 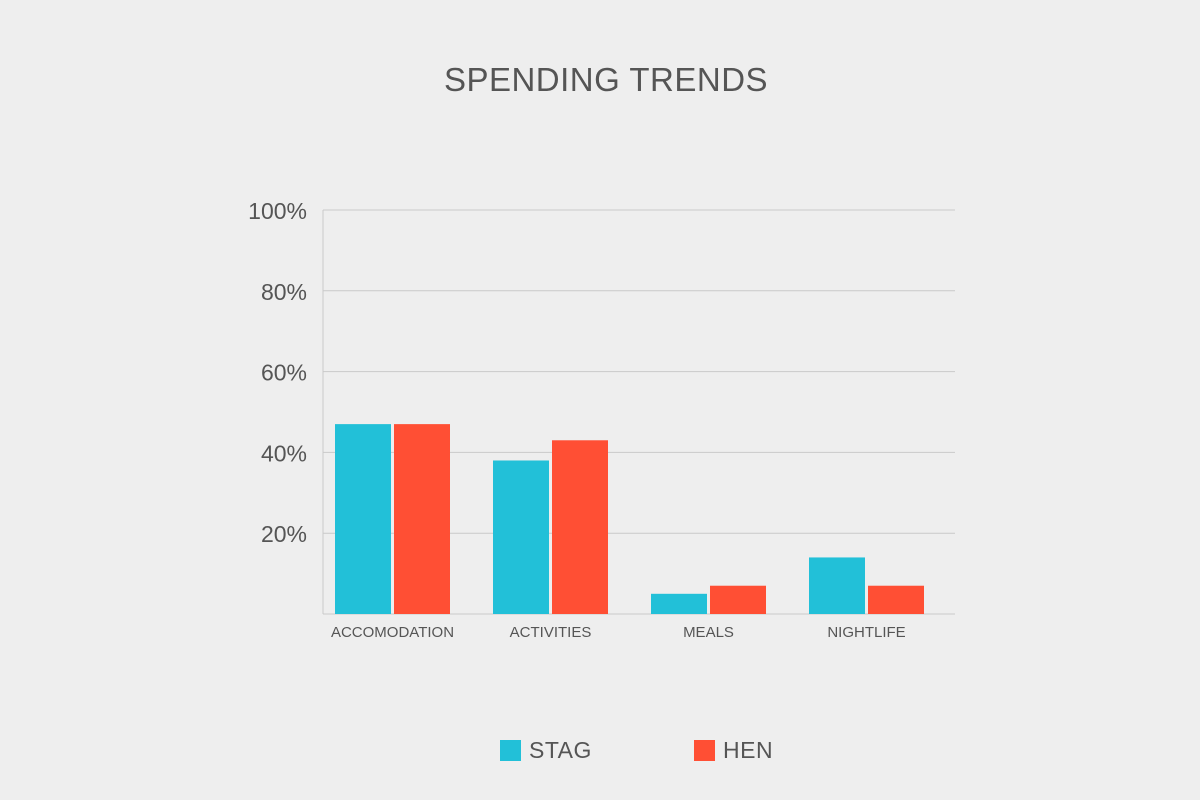 I want to click on bar-stag-activities, so click(x=521, y=537).